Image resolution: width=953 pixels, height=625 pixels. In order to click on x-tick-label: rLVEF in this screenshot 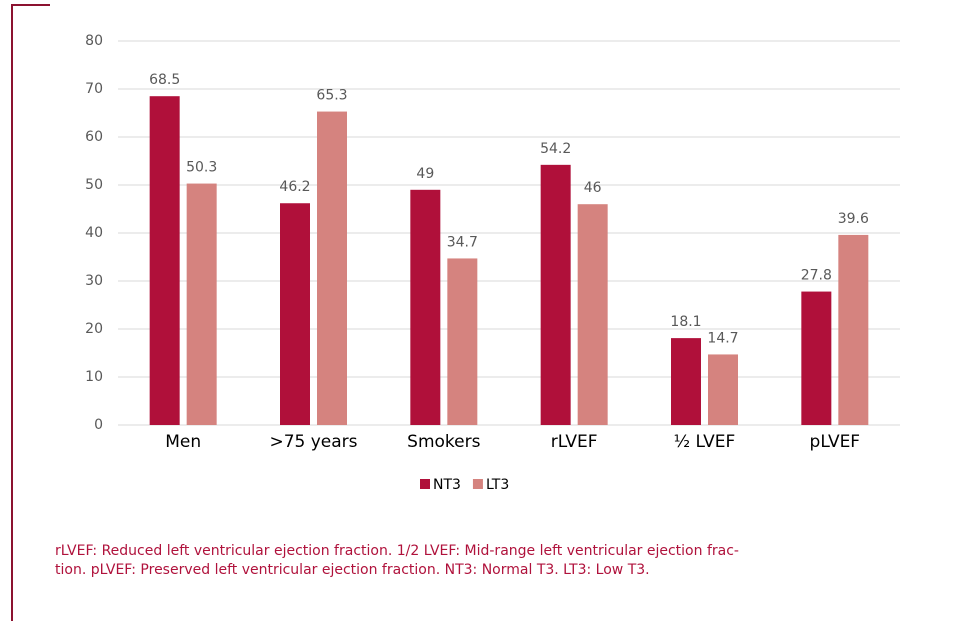, I will do `click(574, 442)`.